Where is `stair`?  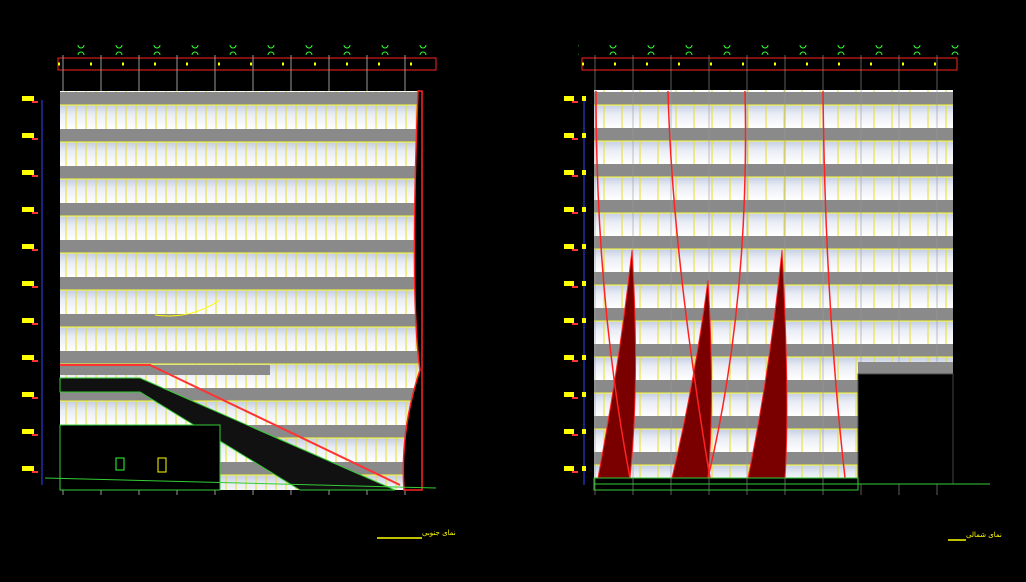
stair is located at coordinates (227, 434).